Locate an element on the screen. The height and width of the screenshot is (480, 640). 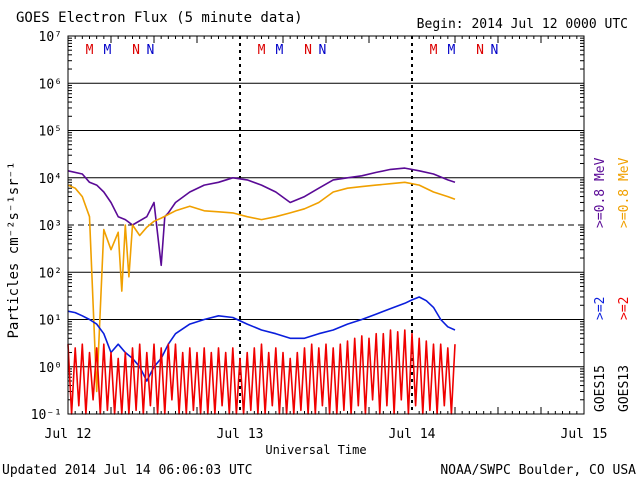
y-tick-label: 10² is located at coordinates (50, 273).